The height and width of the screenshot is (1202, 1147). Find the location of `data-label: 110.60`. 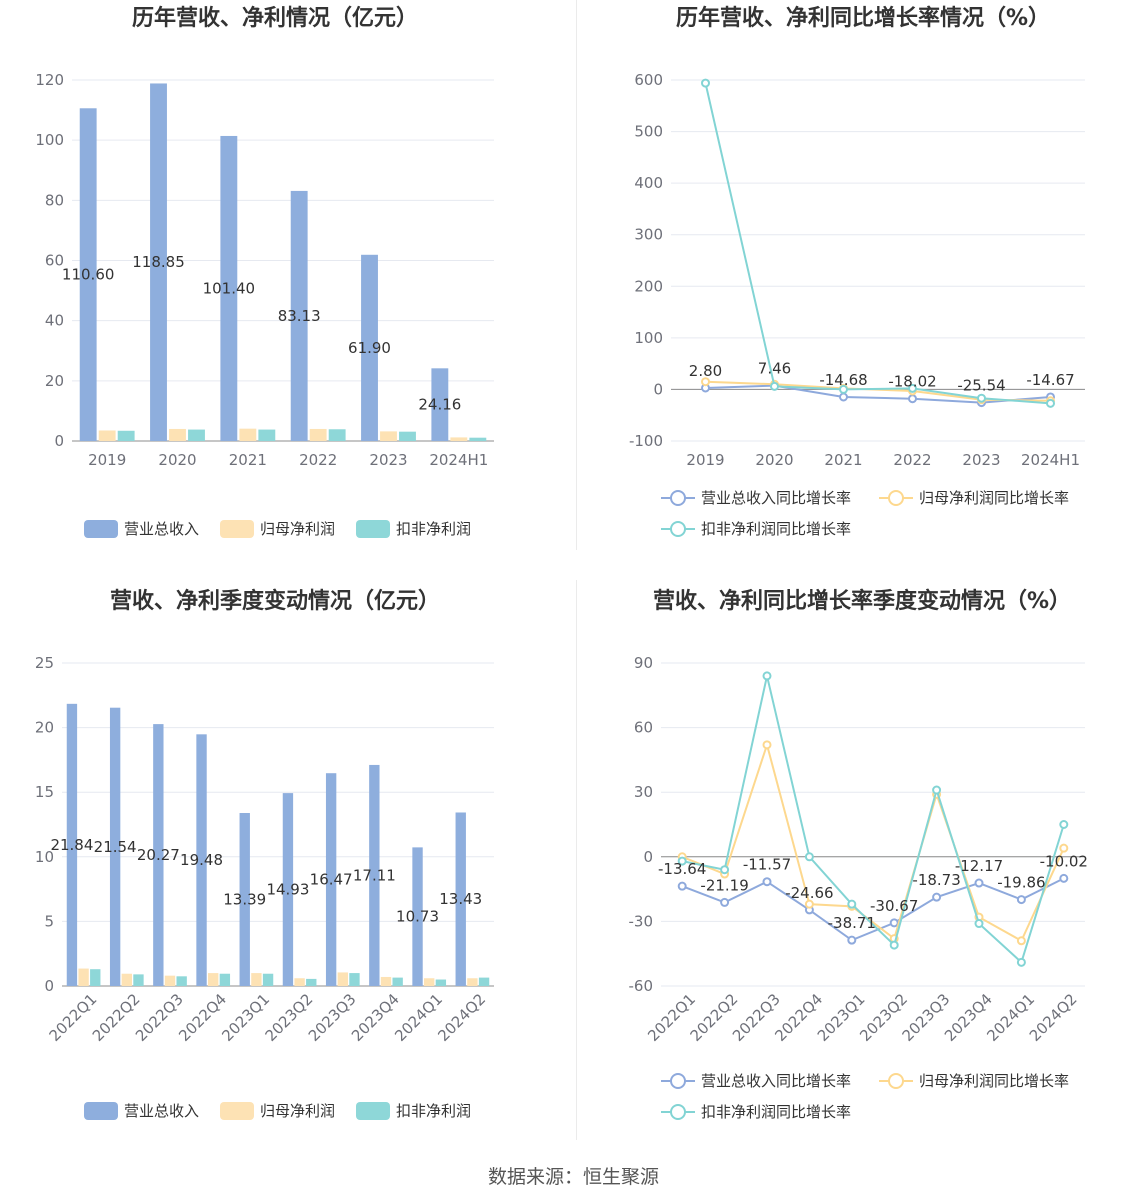

data-label: 110.60 is located at coordinates (88, 275).